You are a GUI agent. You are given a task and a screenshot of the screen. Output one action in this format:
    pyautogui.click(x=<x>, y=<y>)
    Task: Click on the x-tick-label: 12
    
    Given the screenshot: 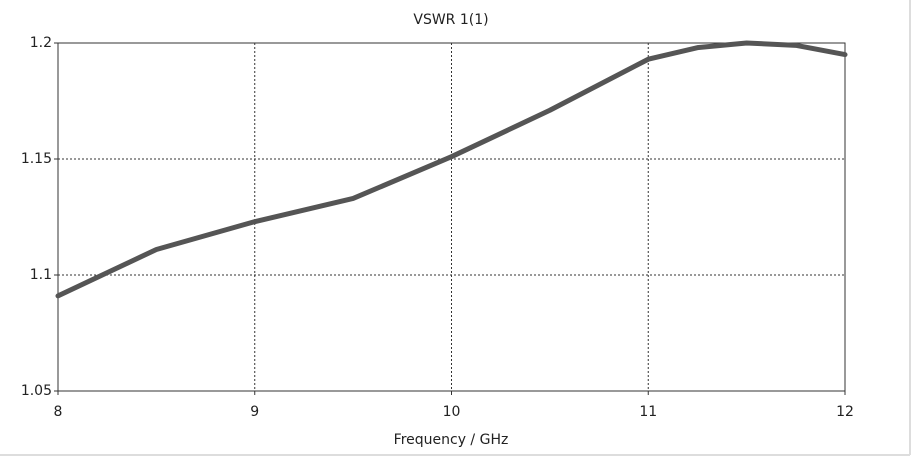 What is the action you would take?
    pyautogui.click(x=845, y=412)
    